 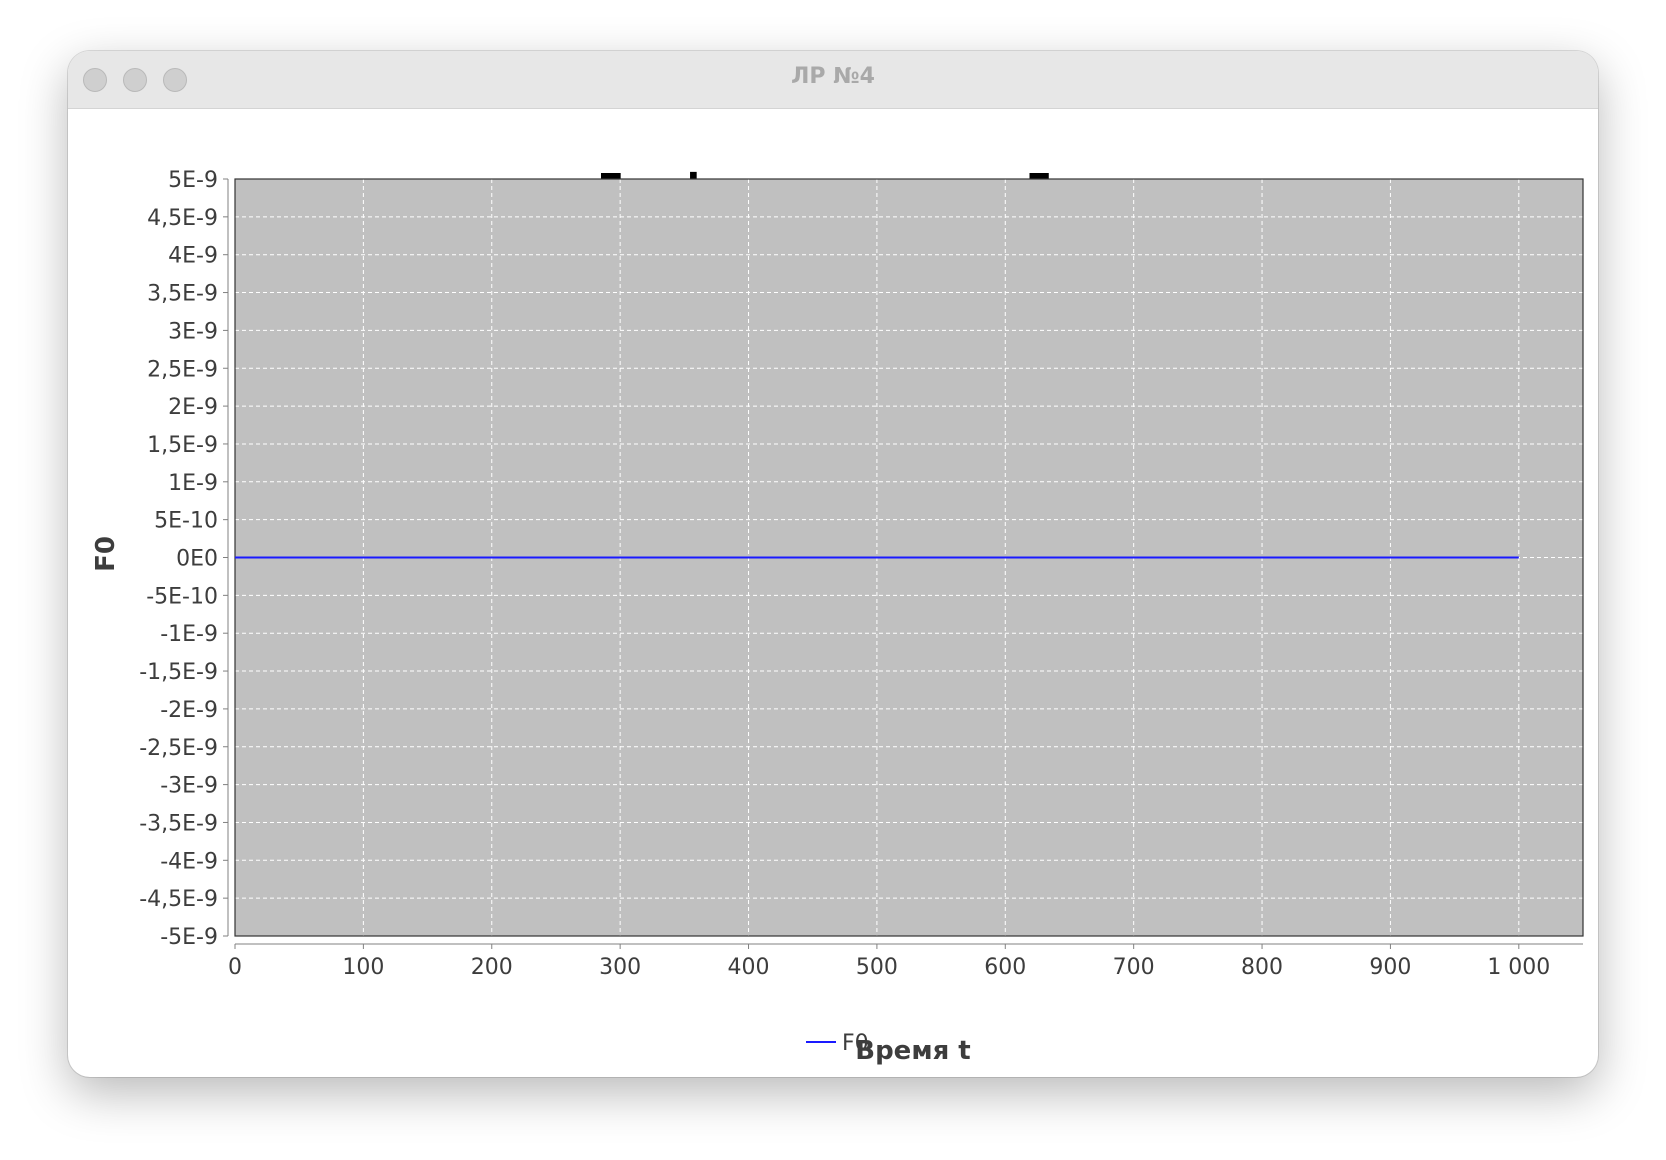 What do you see at coordinates (178, 823) in the screenshot?
I see `y-tick-label: -3,5E-9` at bounding box center [178, 823].